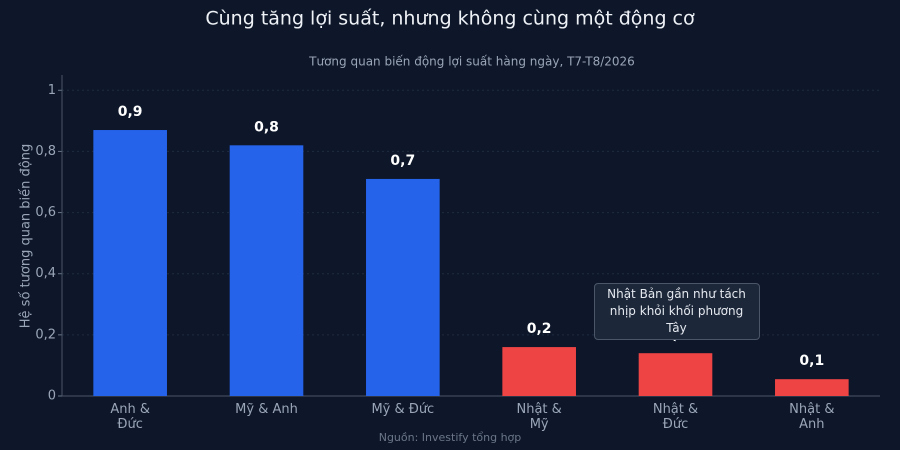  I want to click on x-tick-label: Mỹ & Đức, so click(403, 409).